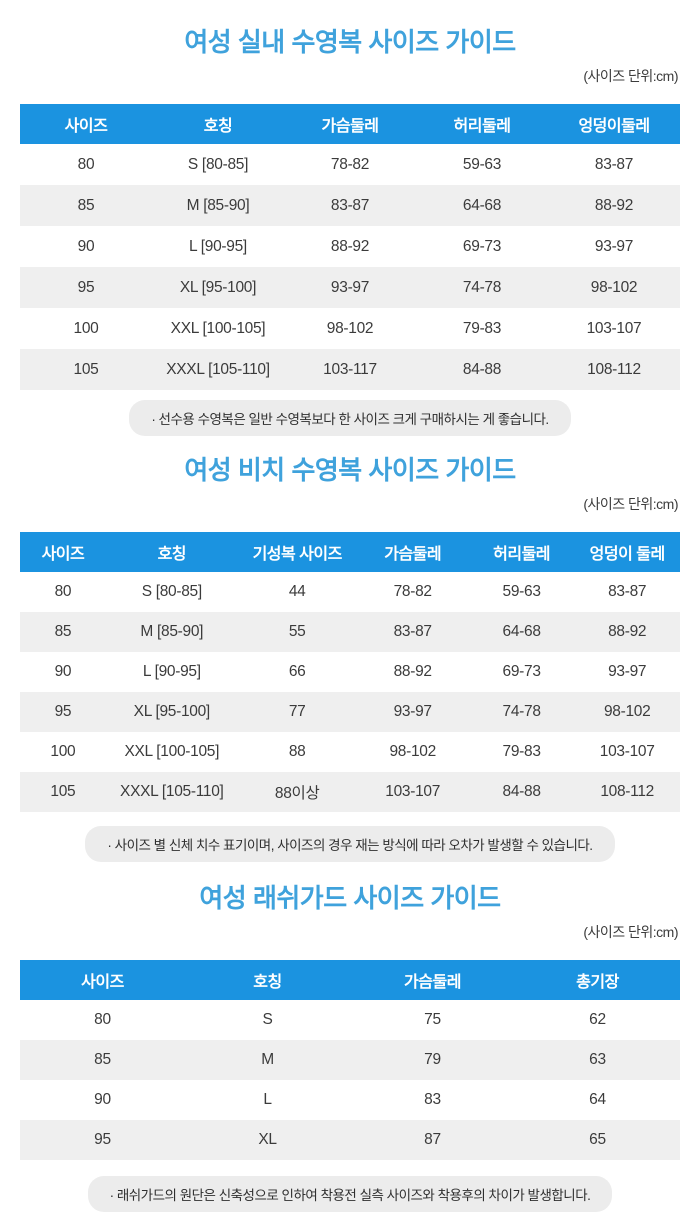  I want to click on table-cell: 77, so click(297, 711).